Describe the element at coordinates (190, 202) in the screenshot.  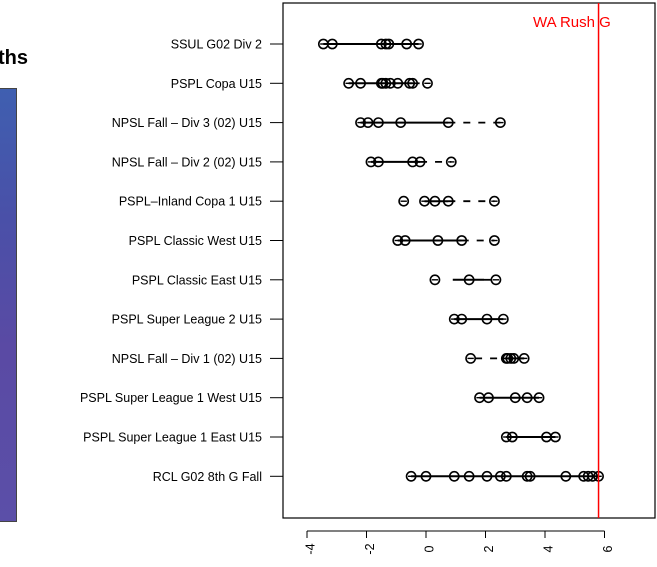
I see `y-tick-label: PSPL–Inland Copa 1 U15` at that location.